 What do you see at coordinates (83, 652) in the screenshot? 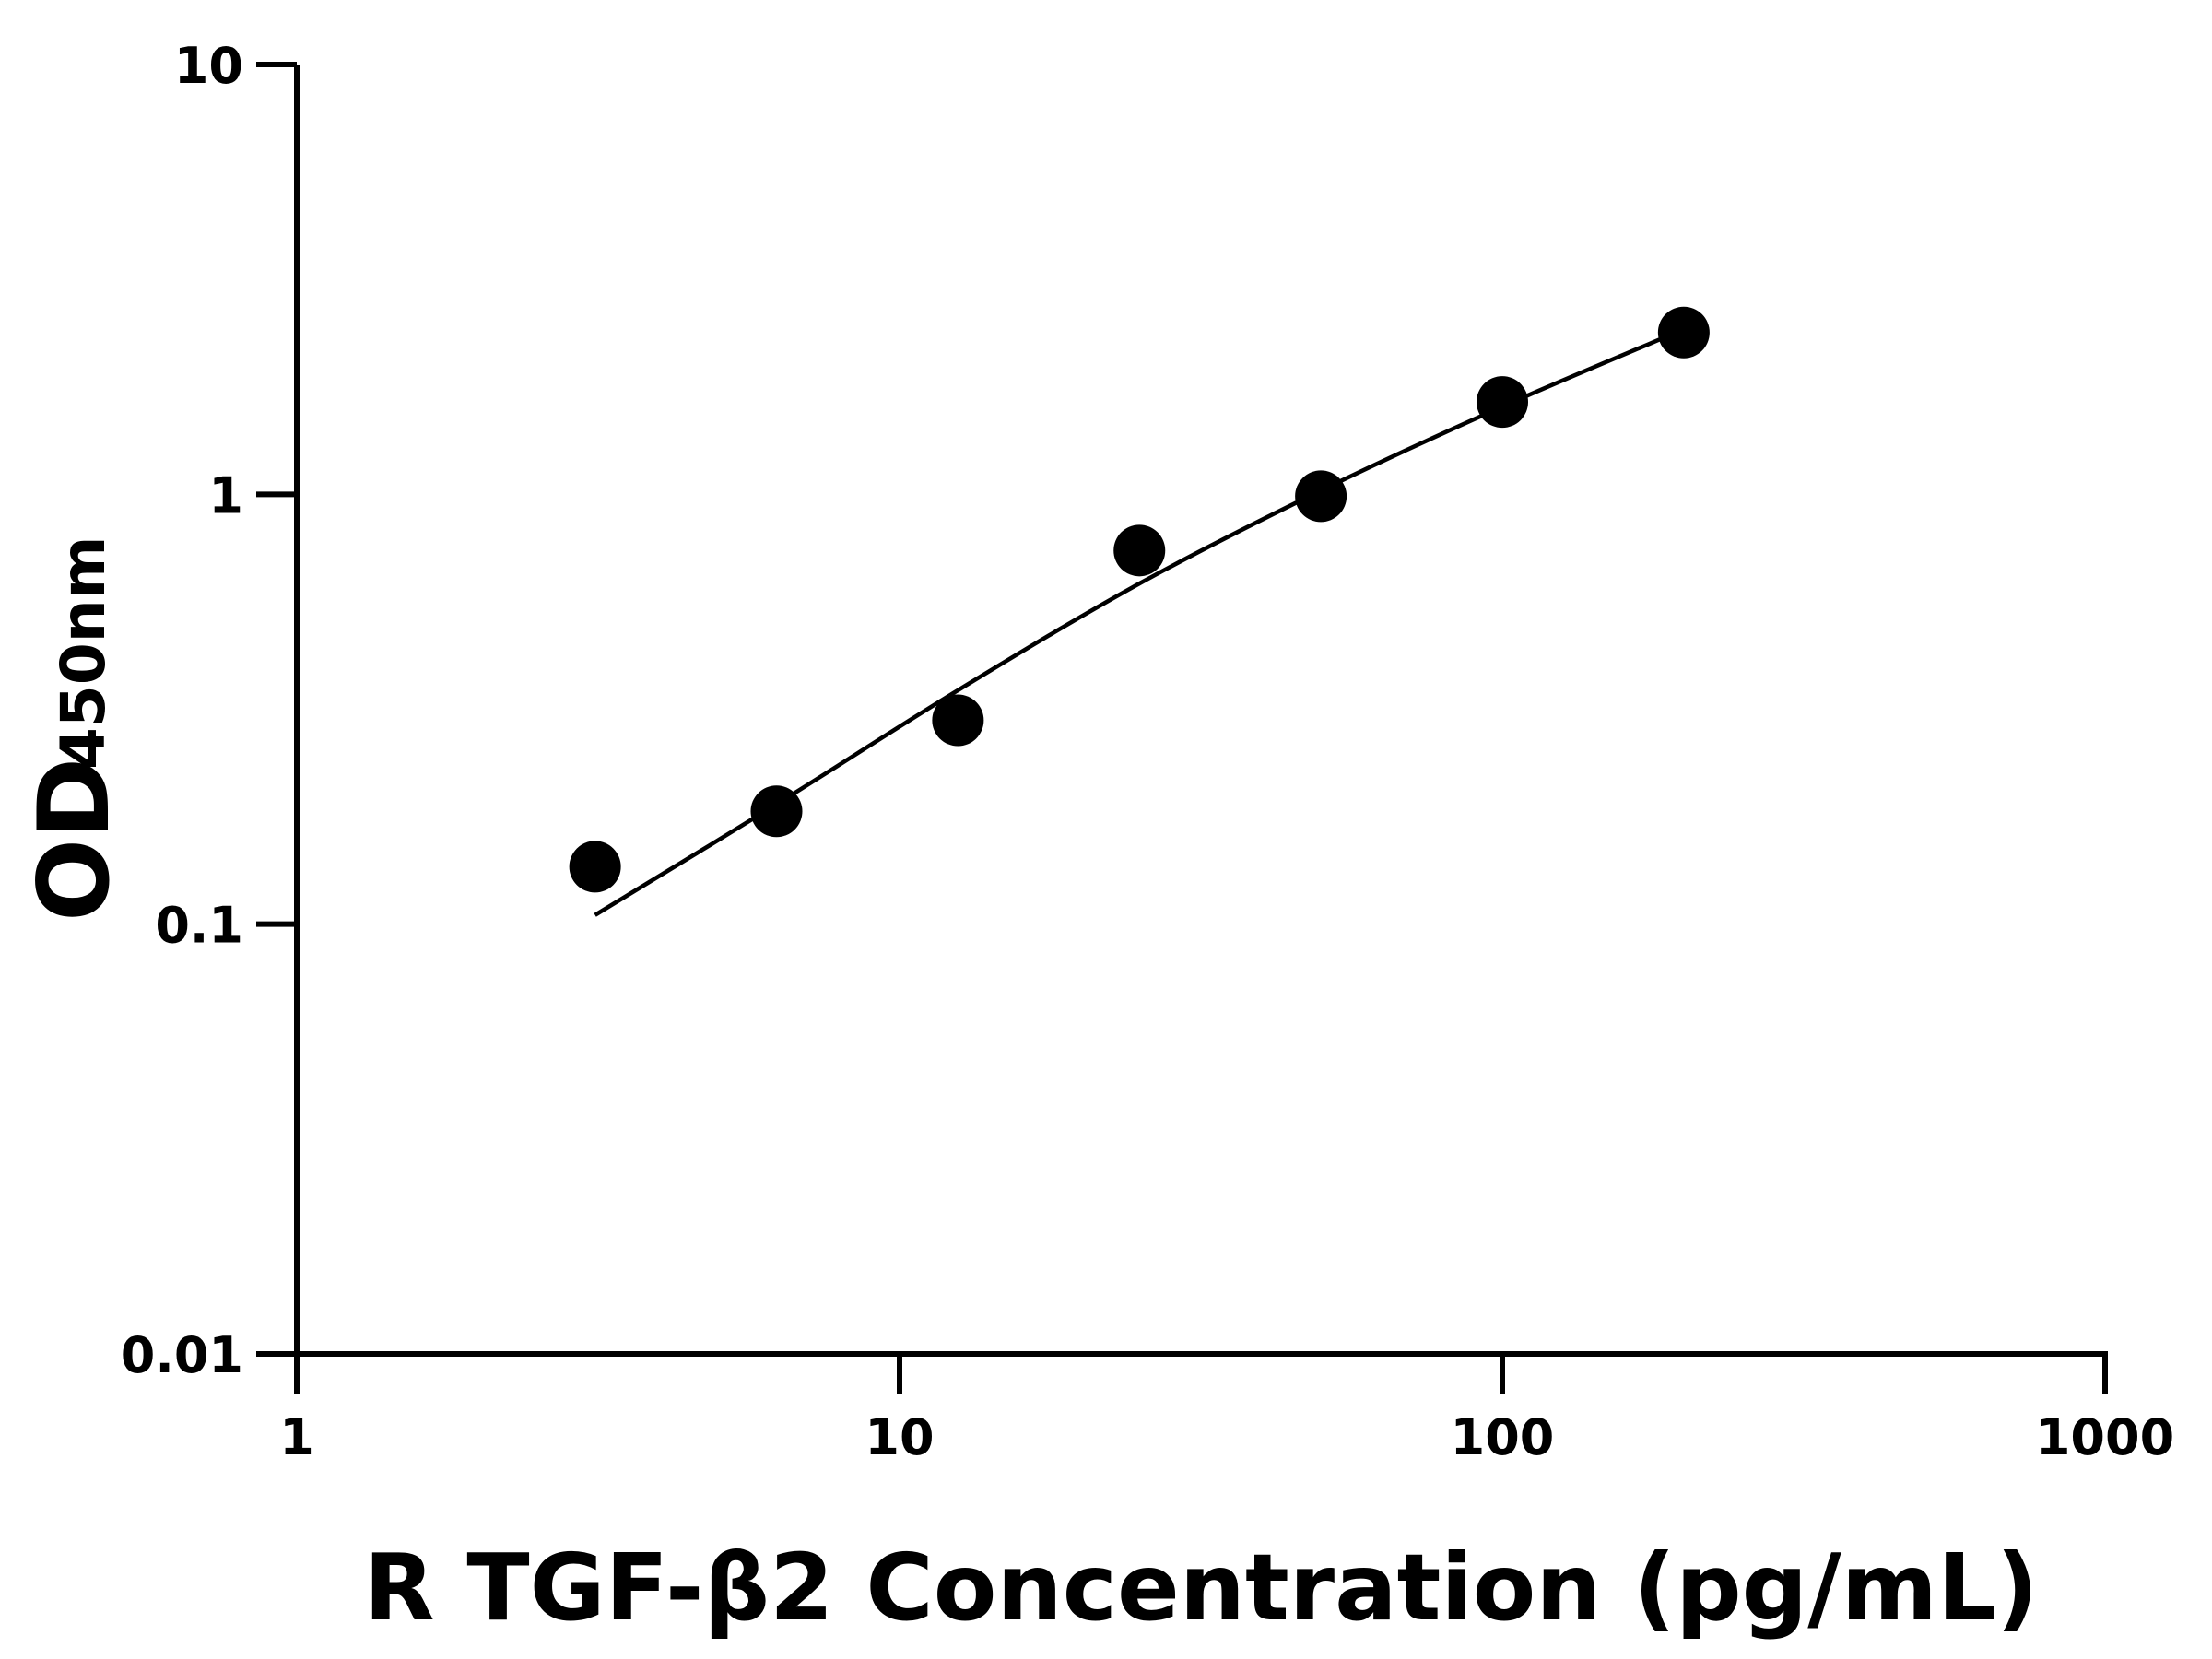
I see `y-axis-label-sub: 450nm` at bounding box center [83, 652].